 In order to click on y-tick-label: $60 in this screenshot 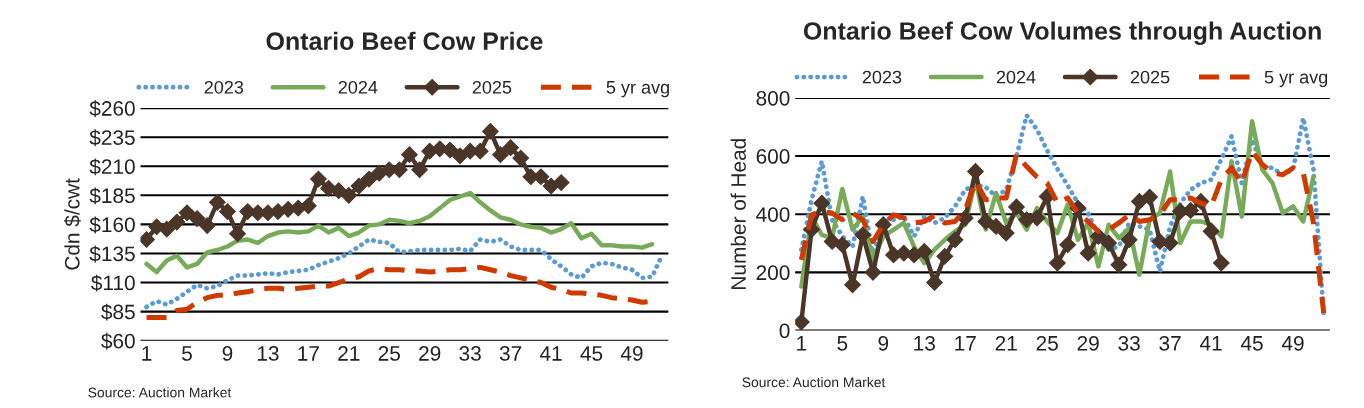, I will do `click(118, 341)`.